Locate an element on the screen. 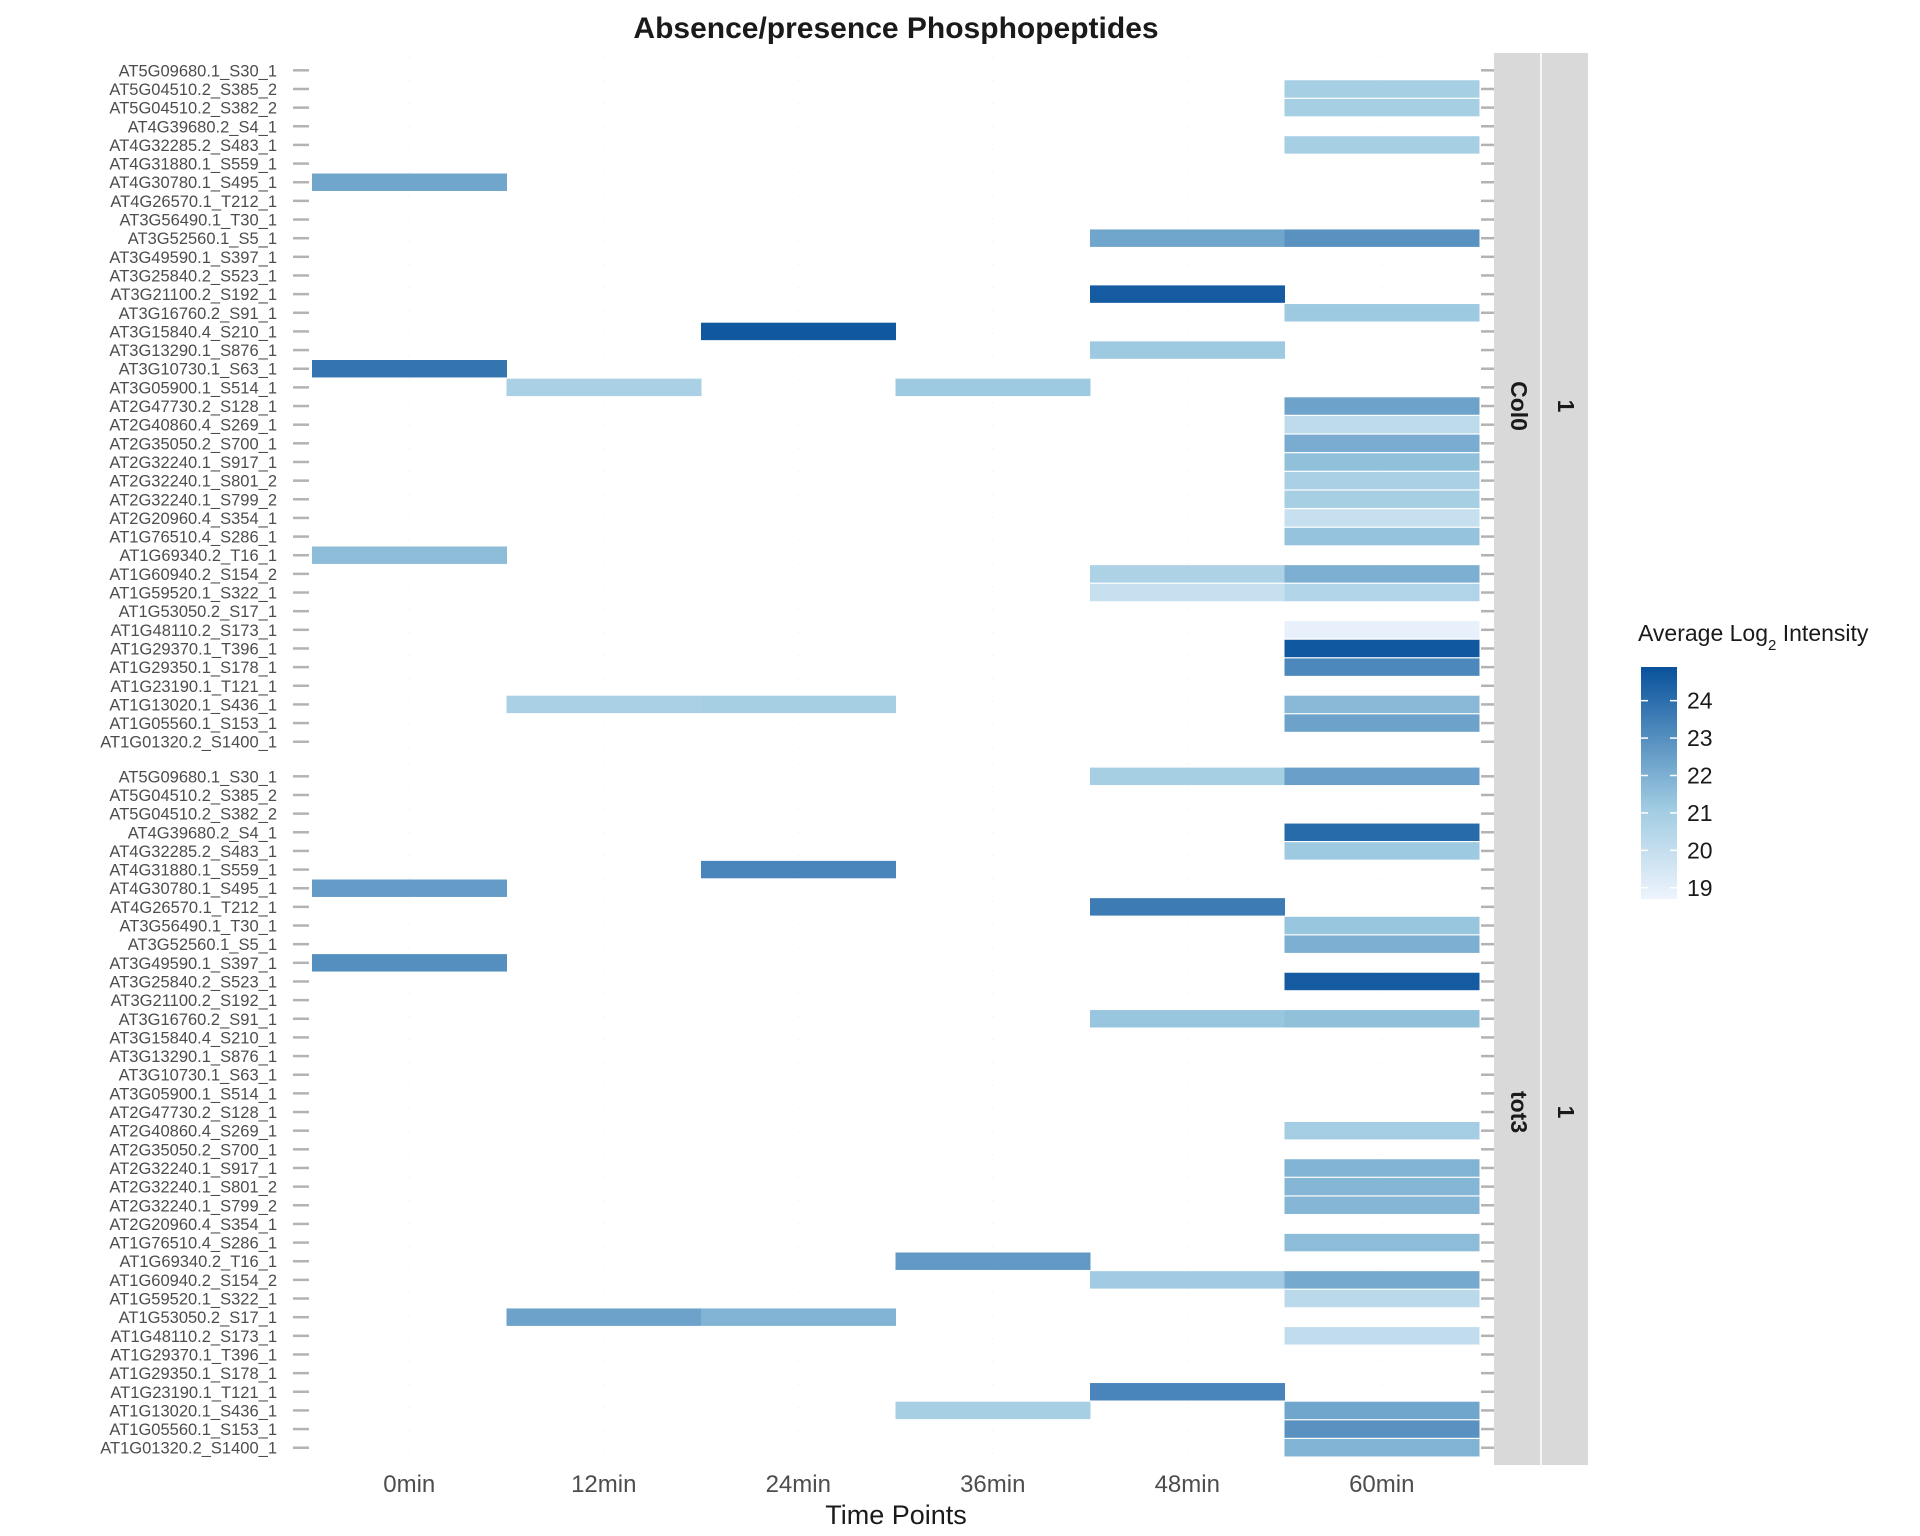  legend-label: 24 is located at coordinates (1700, 701).